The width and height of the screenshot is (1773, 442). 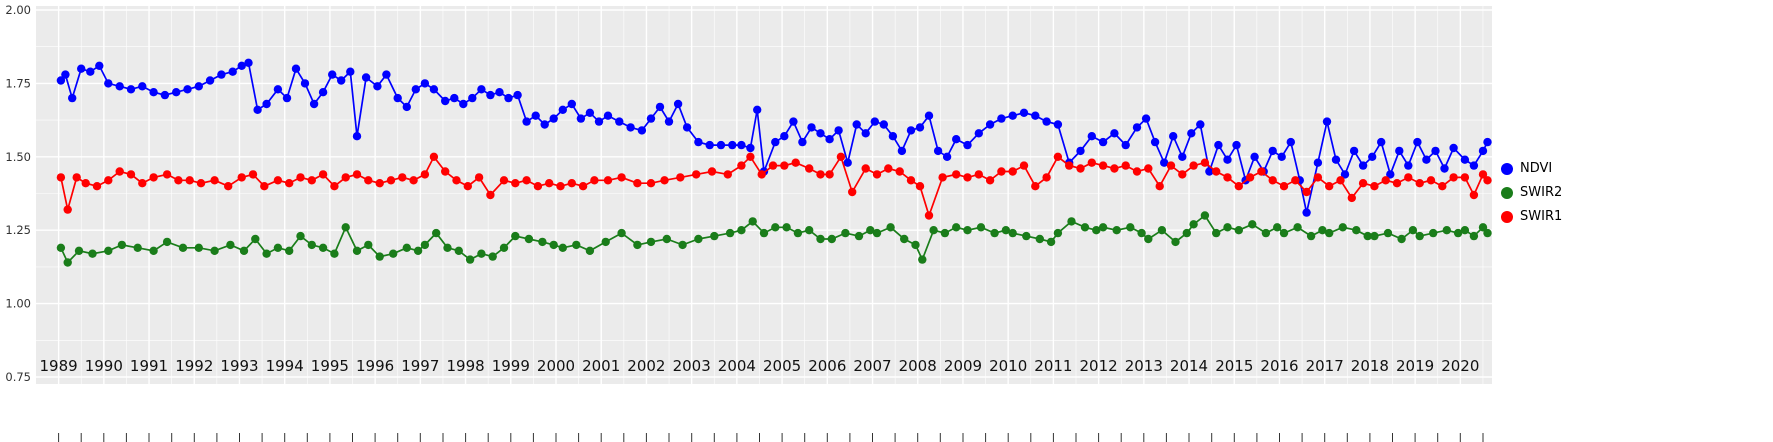 What do you see at coordinates (1144, 366) in the screenshot?
I see `svg-text: 2013` at bounding box center [1144, 366].